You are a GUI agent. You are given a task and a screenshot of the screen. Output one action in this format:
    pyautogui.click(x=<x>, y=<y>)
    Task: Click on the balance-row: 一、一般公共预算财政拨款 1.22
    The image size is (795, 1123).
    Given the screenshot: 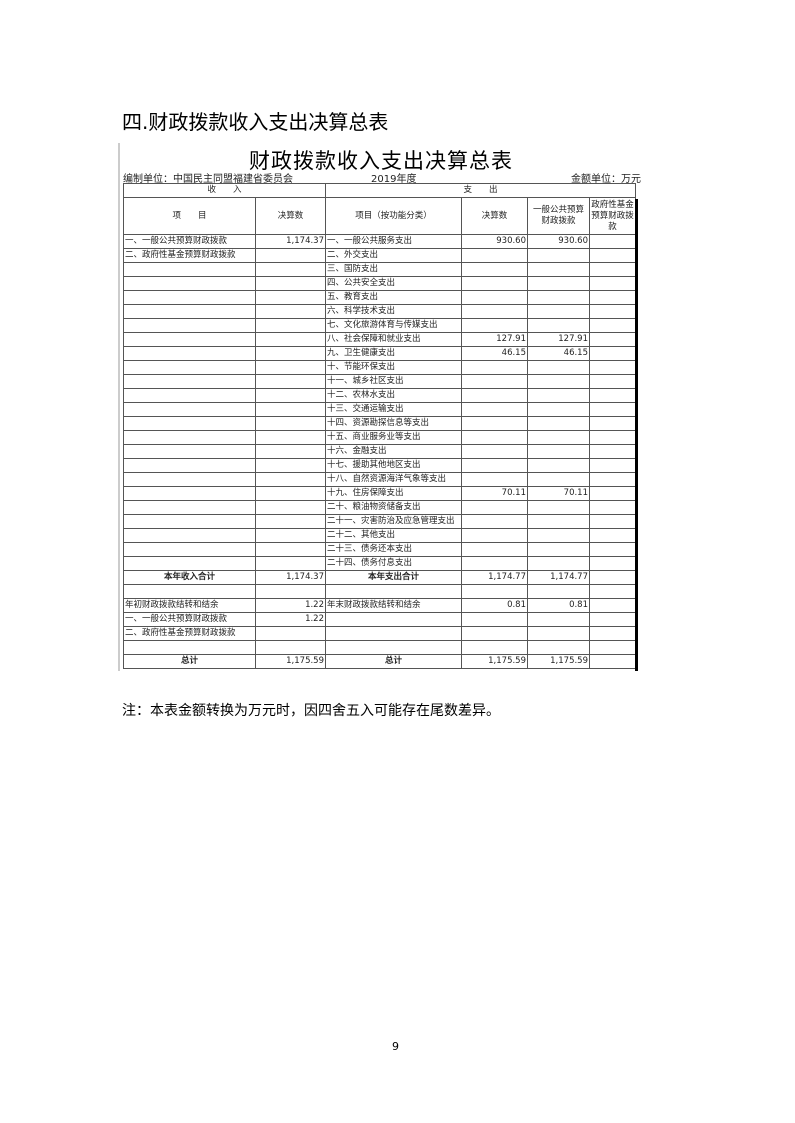 What is the action you would take?
    pyautogui.click(x=379, y=619)
    